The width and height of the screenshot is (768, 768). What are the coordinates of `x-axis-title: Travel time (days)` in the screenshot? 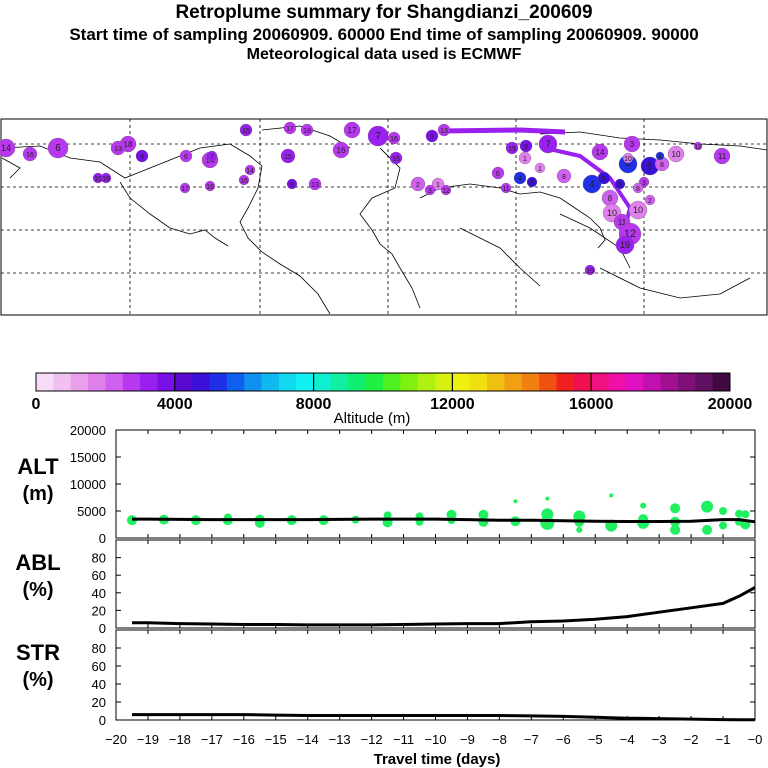 It's located at (437, 759).